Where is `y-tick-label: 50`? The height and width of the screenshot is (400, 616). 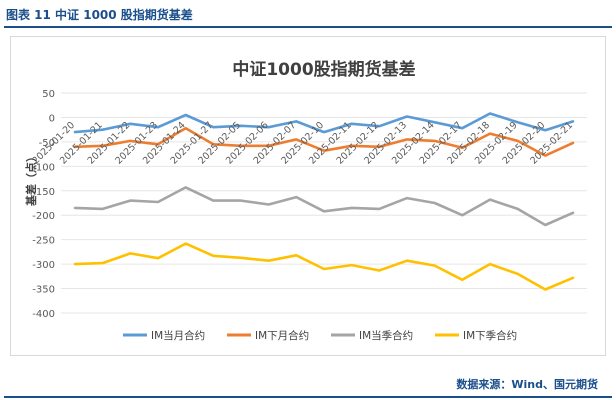 y-tick-label: 50 is located at coordinates (48, 94).